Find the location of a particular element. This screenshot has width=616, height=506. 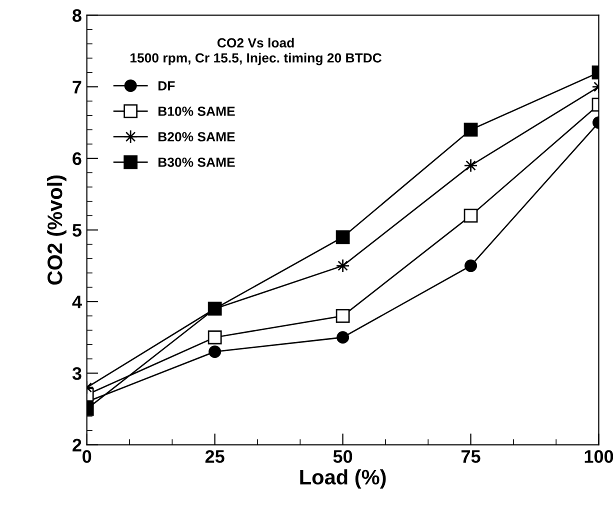

x-tick-label: 0 is located at coordinates (87, 456).